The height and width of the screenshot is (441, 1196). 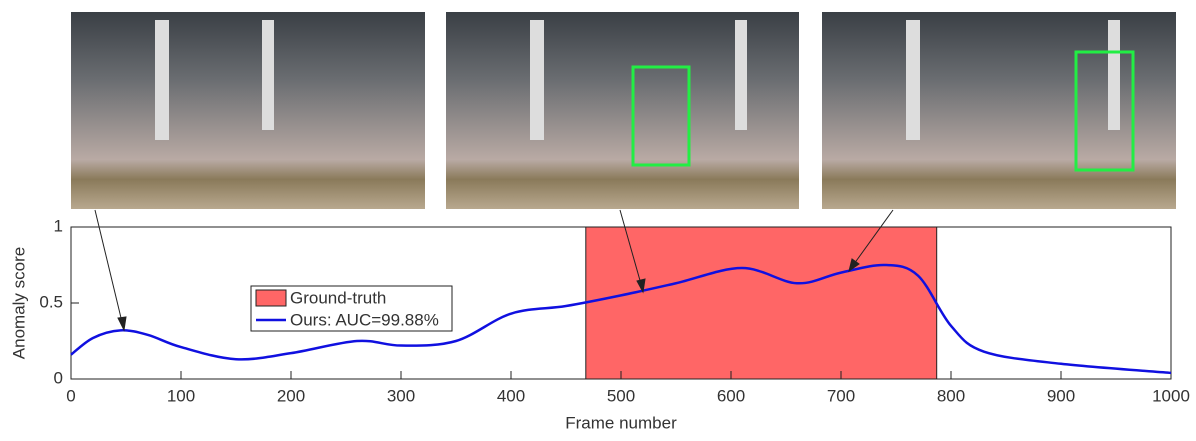 I want to click on x-axis-label: Frame number, so click(x=621, y=422).